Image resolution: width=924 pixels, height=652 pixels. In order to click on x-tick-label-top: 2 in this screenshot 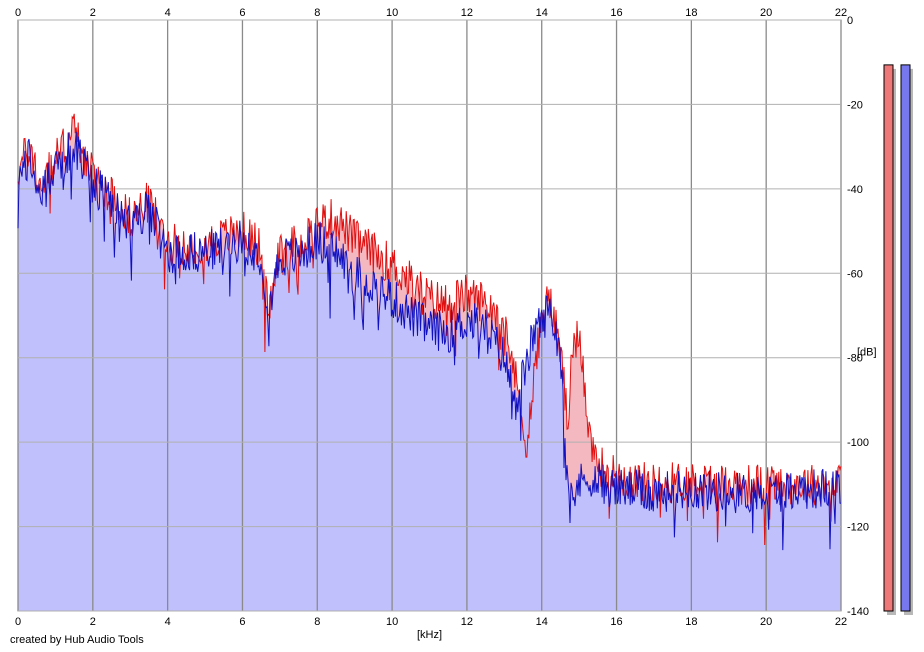, I will do `click(93, 13)`.